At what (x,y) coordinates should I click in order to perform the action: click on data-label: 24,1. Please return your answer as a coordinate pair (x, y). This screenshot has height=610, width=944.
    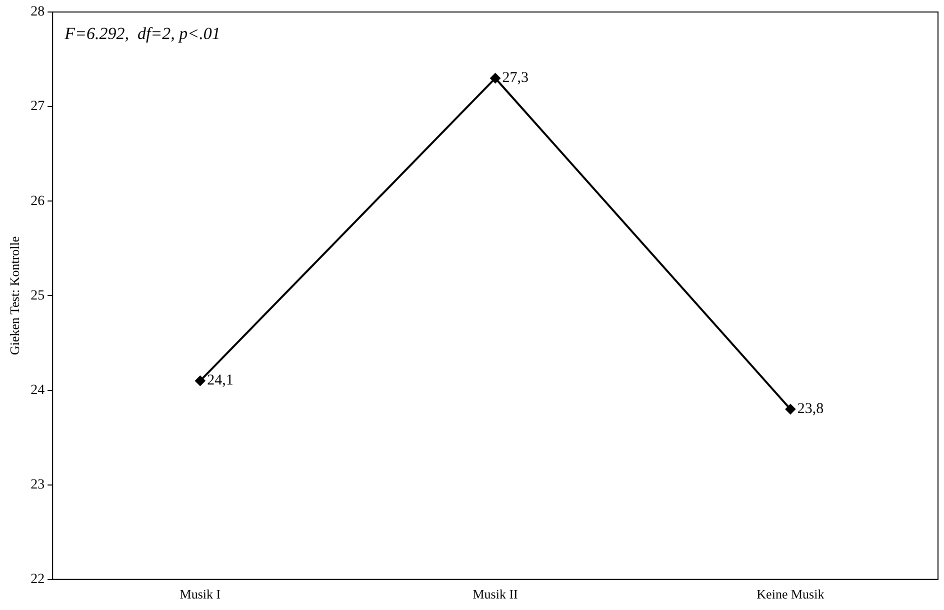
    Looking at the image, I should click on (220, 380).